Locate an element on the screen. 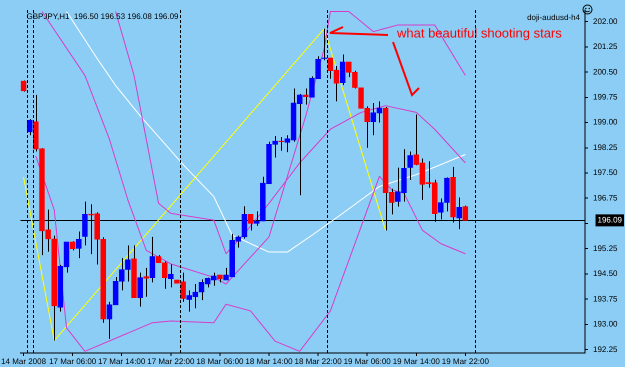 Image resolution: width=625 pixels, height=367 pixels. y-tick-label: 199.75 is located at coordinates (605, 97).